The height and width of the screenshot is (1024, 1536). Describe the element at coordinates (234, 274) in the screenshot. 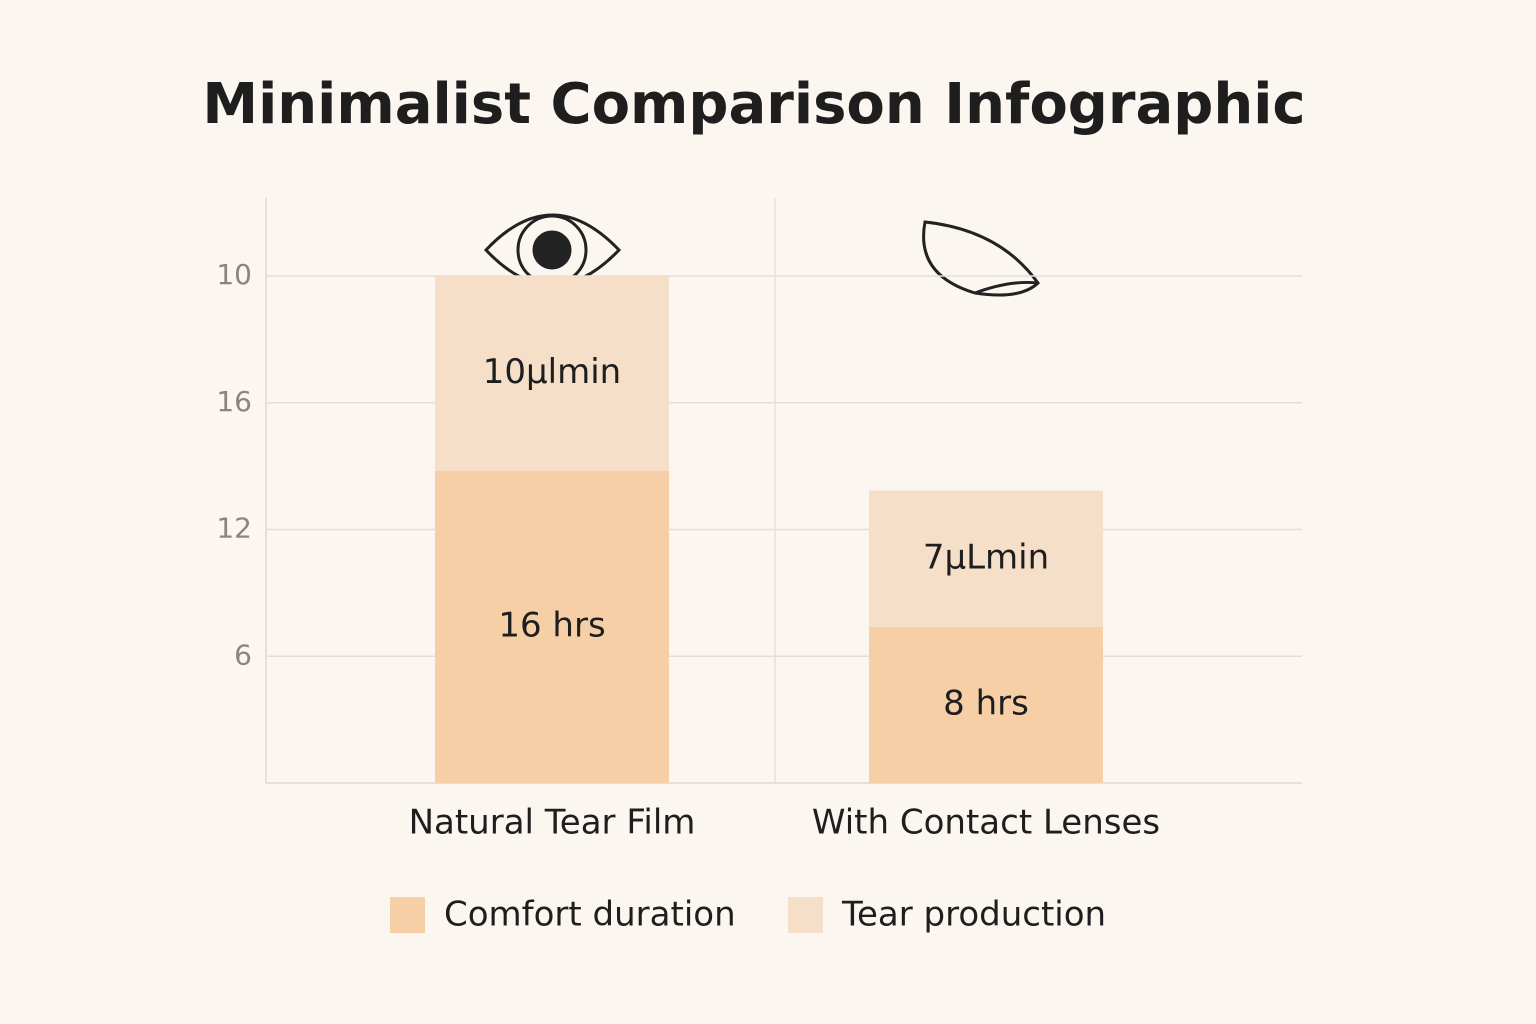

I see `y-tick-label: 10` at that location.